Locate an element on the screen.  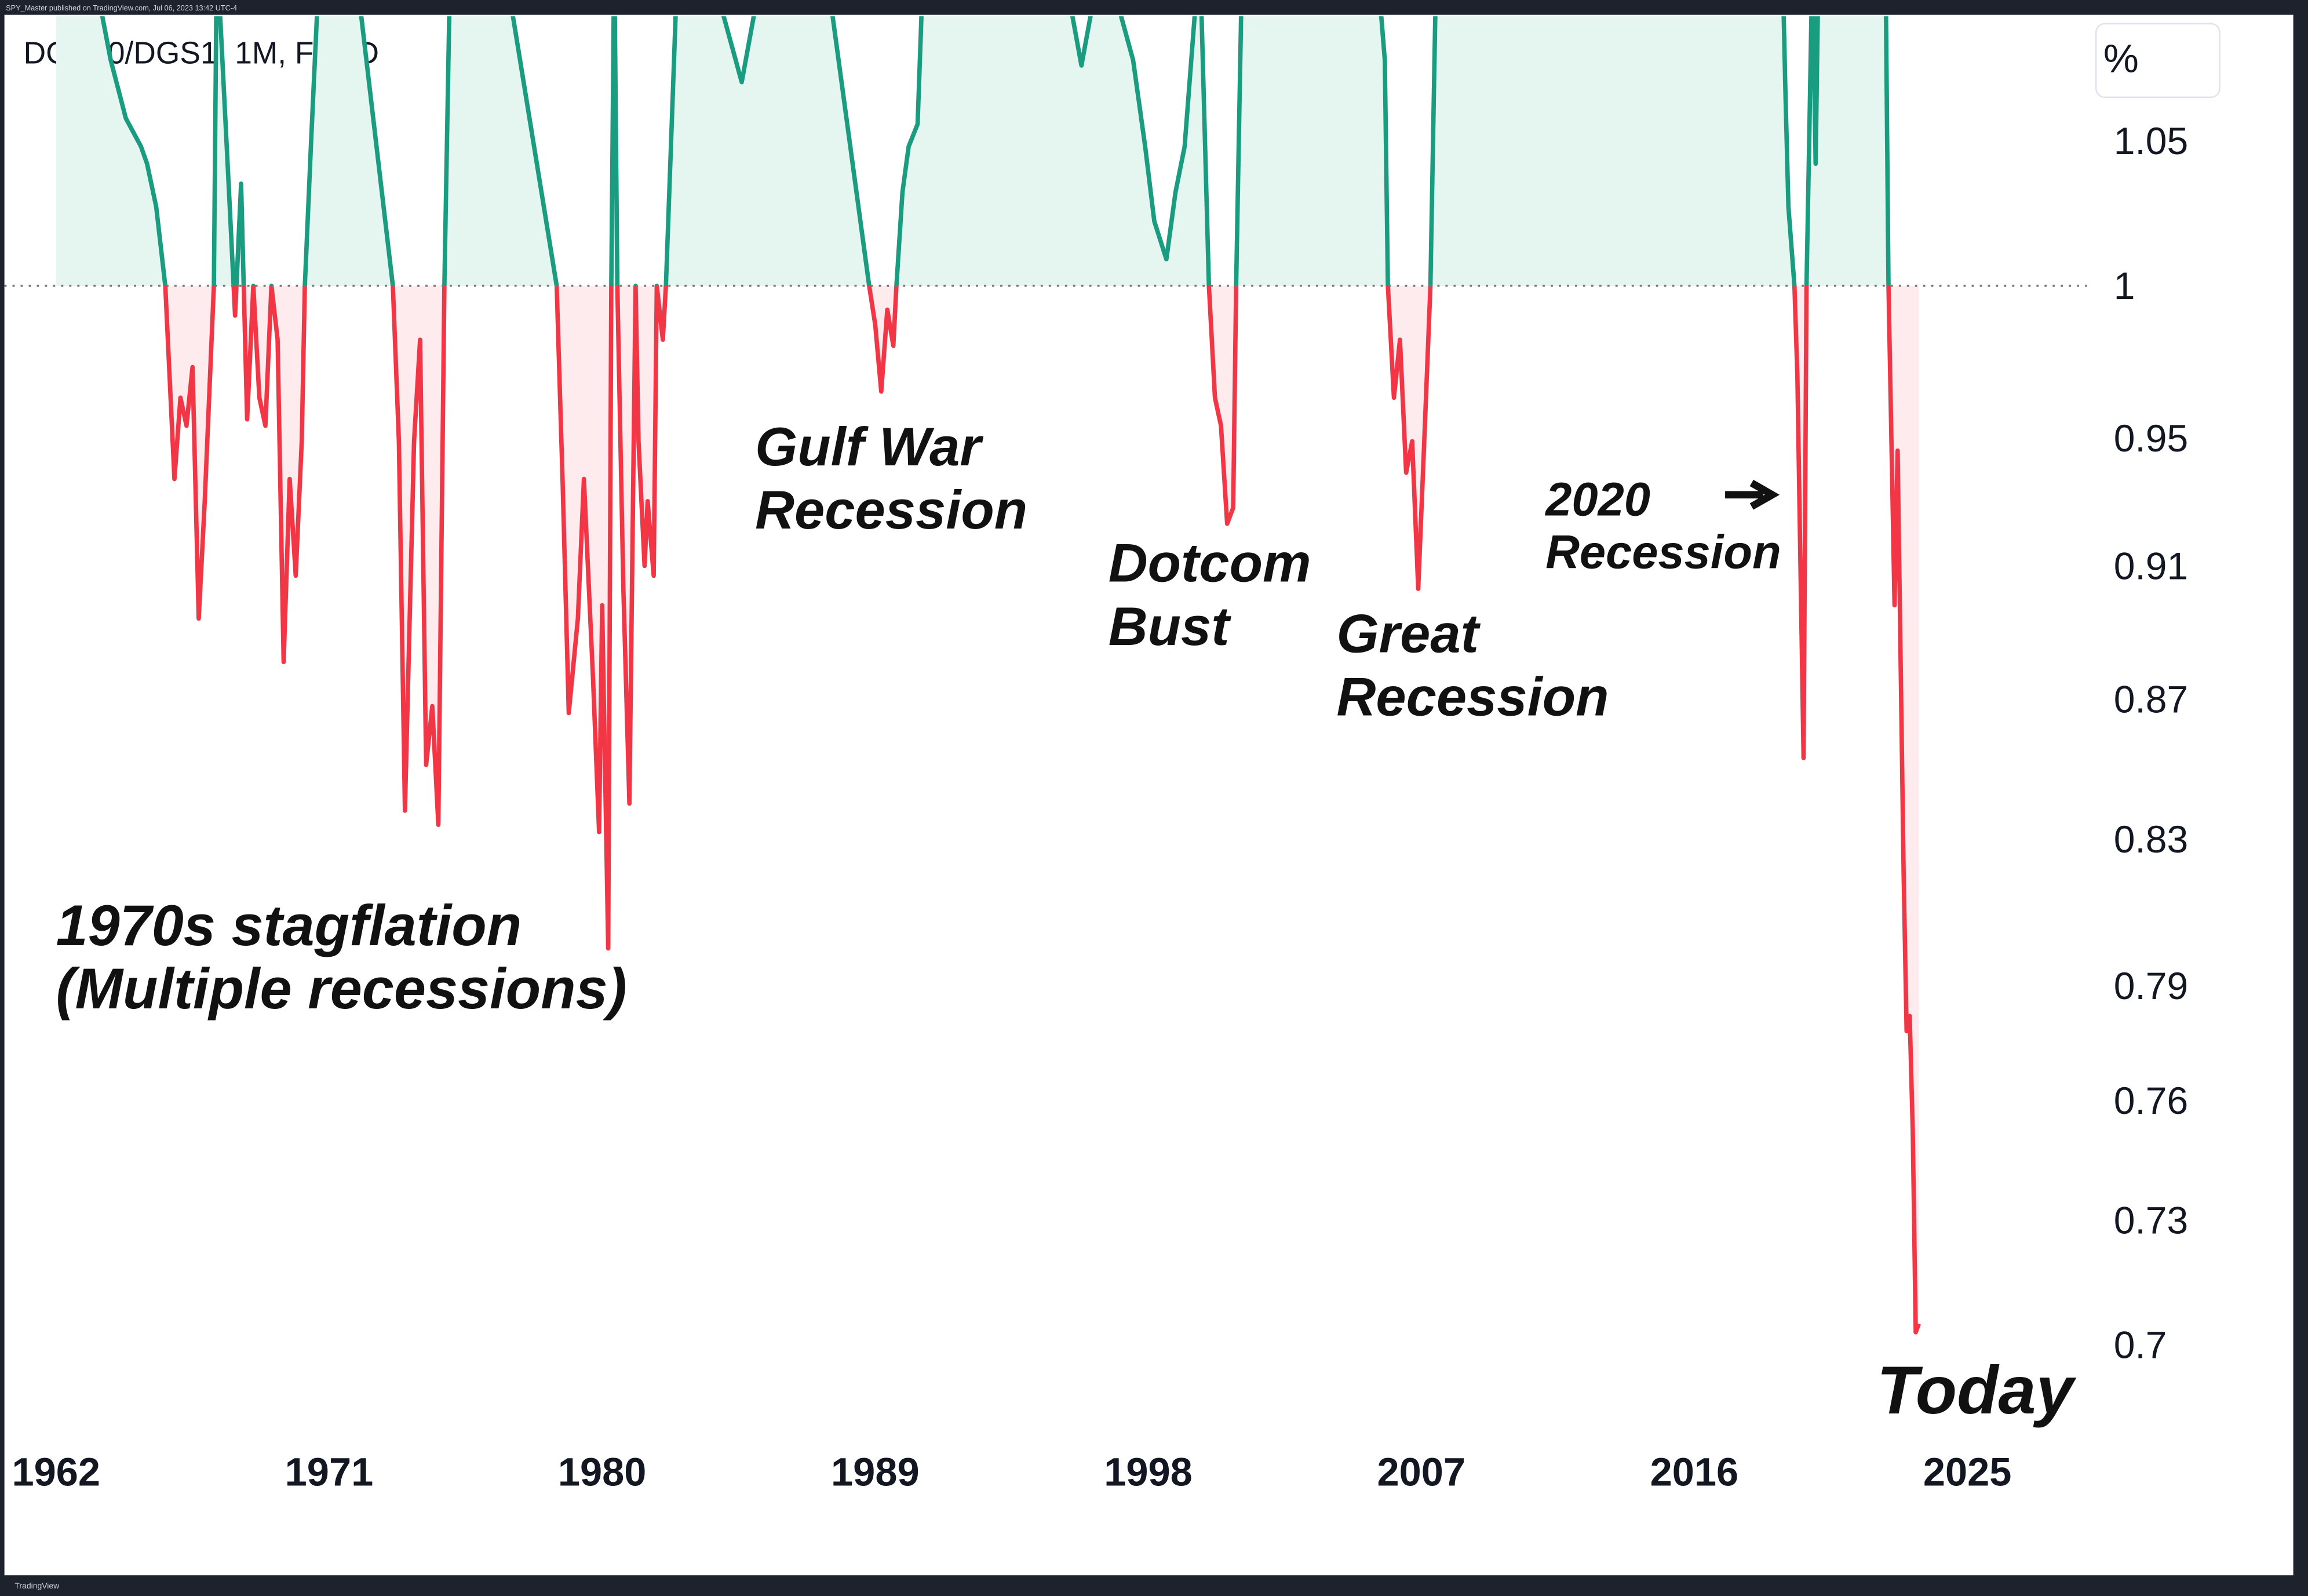
x-tick-label: 2007 is located at coordinates (1421, 1472).